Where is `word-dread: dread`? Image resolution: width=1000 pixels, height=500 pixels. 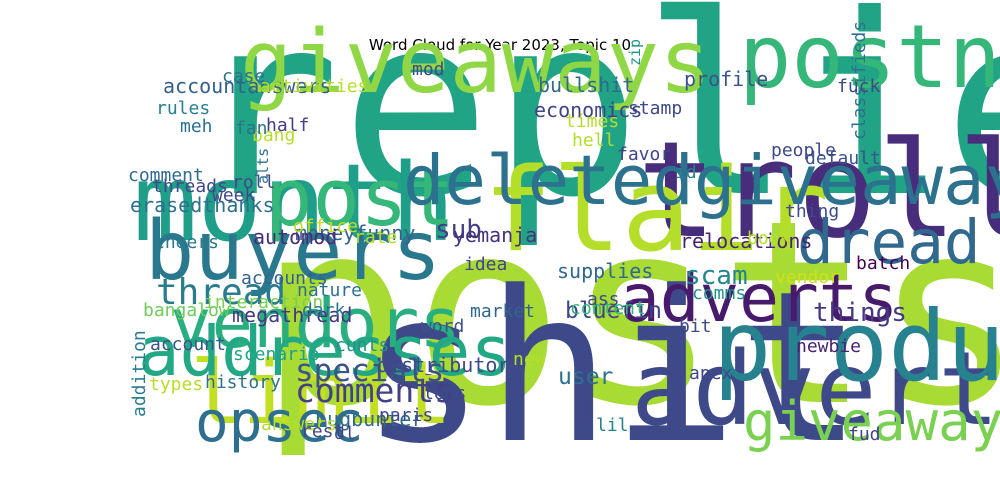
word-dread: dread is located at coordinates (889, 242).